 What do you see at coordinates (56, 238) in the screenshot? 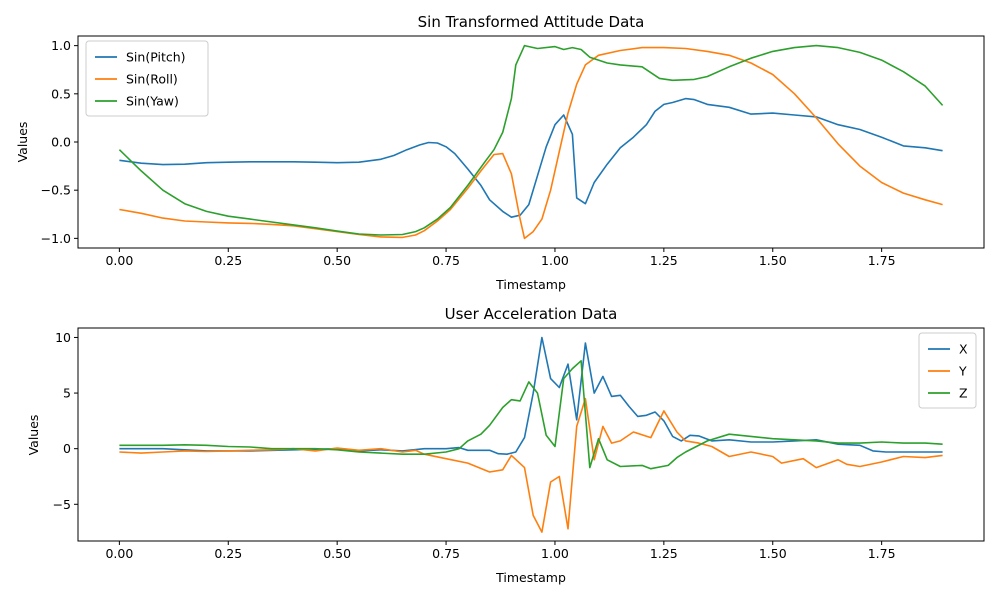
I see `y-tick-label: −1.0` at bounding box center [56, 238].